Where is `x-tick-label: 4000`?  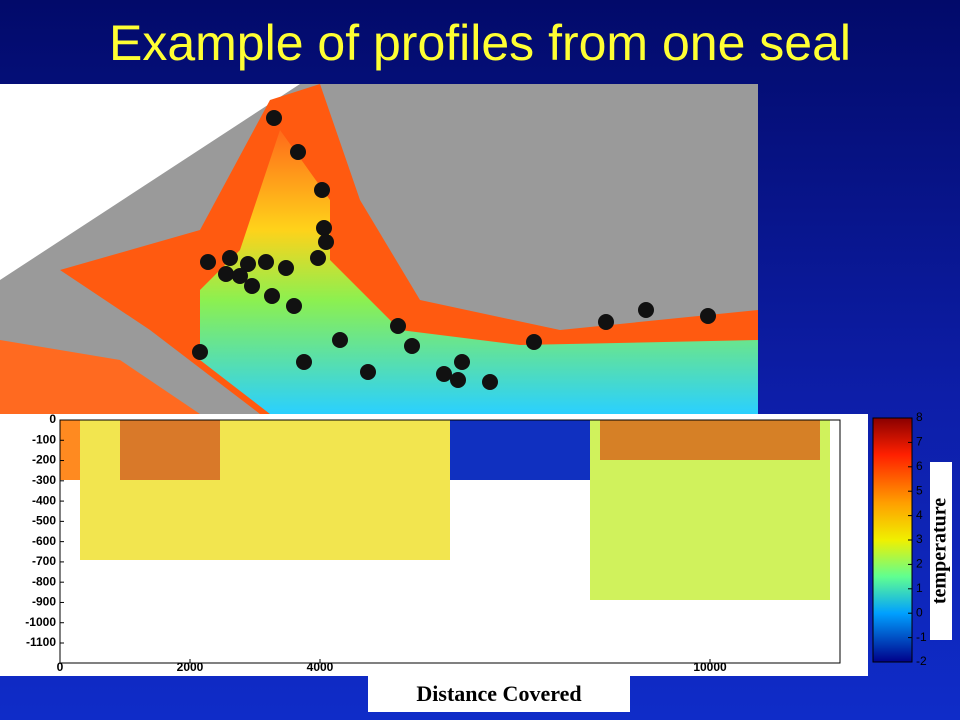
x-tick-label: 4000 is located at coordinates (320, 667).